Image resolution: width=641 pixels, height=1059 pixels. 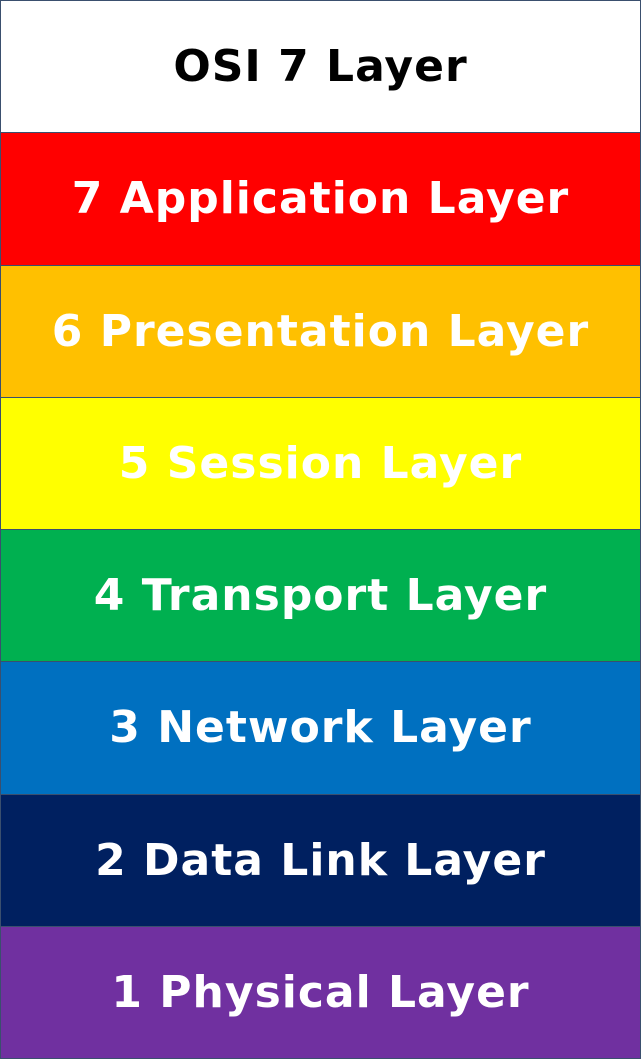 I want to click on layer-4-transport: 4 Transport Layer, so click(x=320, y=595).